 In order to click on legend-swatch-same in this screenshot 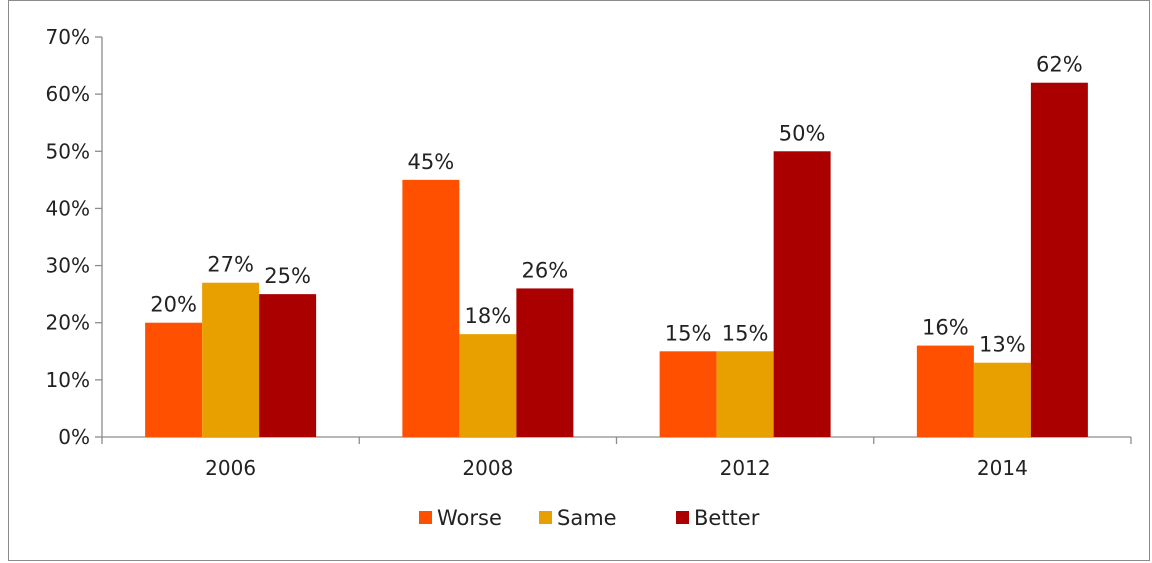, I will do `click(545, 517)`.